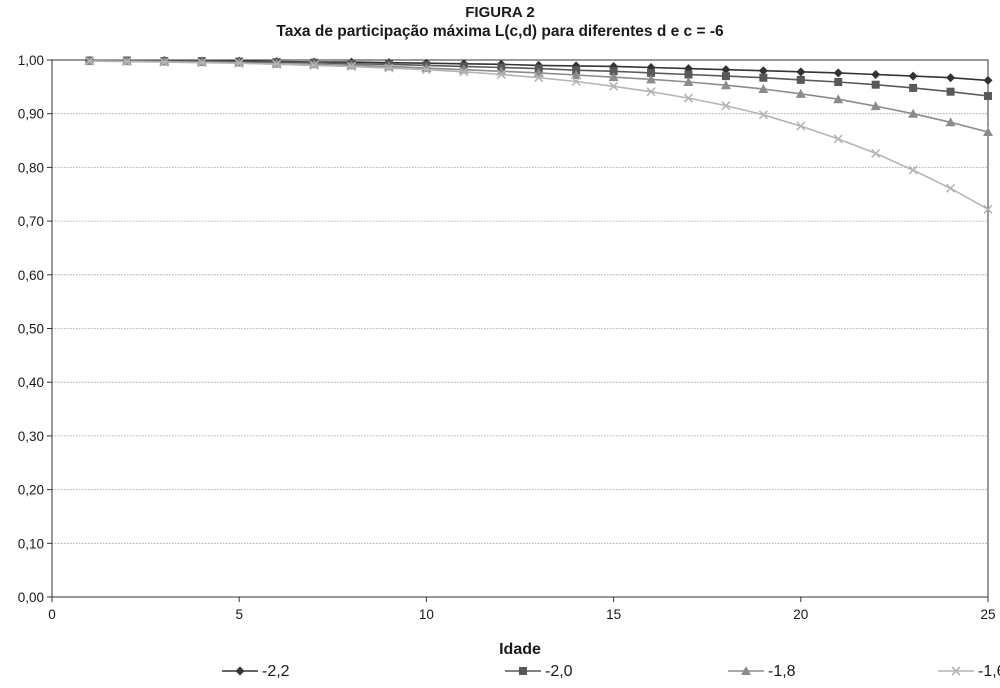 This screenshot has height=688, width=1000. Describe the element at coordinates (256, 671) in the screenshot. I see `legend-item: -2,2` at that location.